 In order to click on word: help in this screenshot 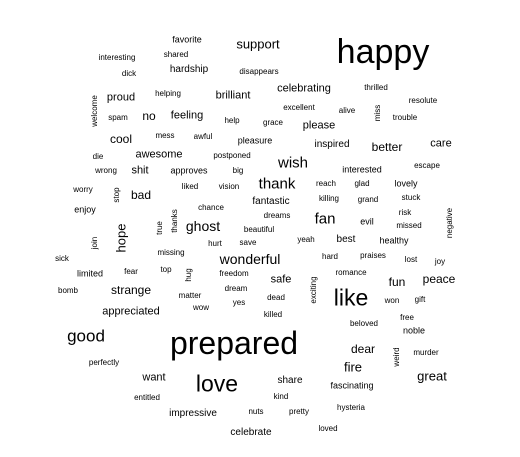, I will do `click(232, 120)`.